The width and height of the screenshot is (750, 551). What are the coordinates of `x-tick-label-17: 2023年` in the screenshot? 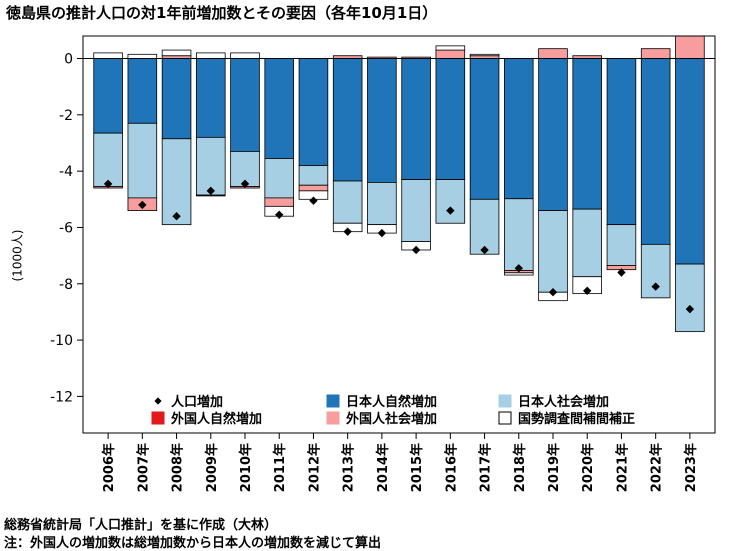 It's located at (691, 467).